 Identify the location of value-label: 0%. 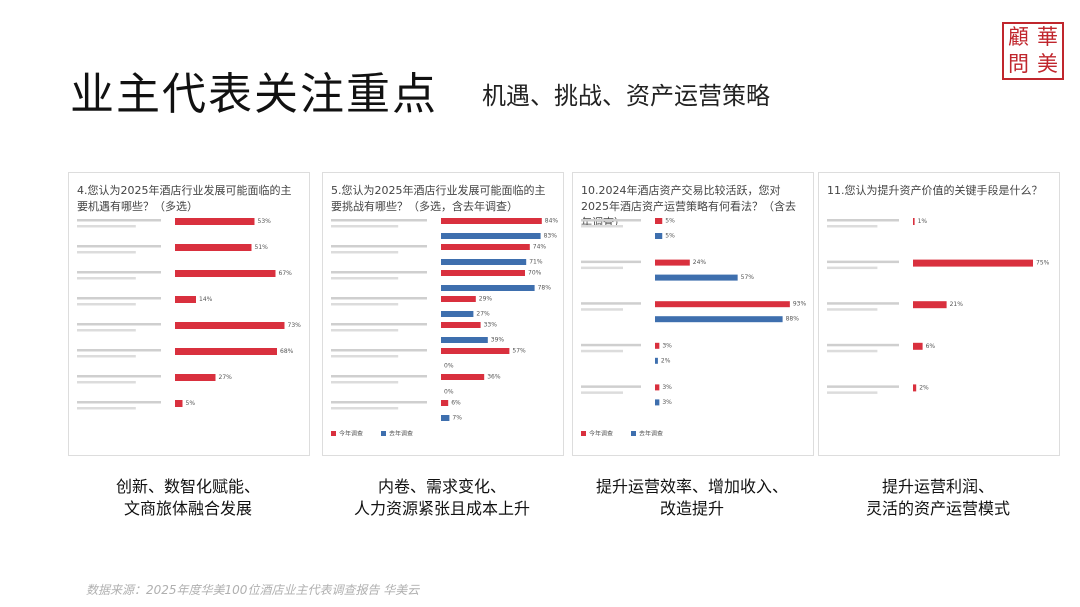
(449, 392).